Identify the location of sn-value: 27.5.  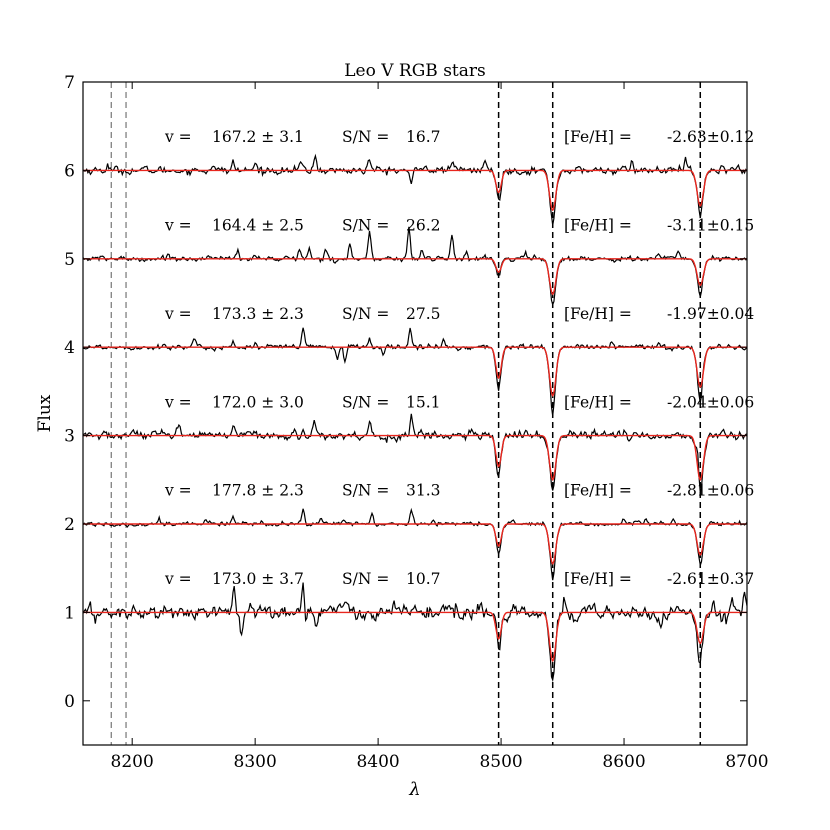
(423, 314).